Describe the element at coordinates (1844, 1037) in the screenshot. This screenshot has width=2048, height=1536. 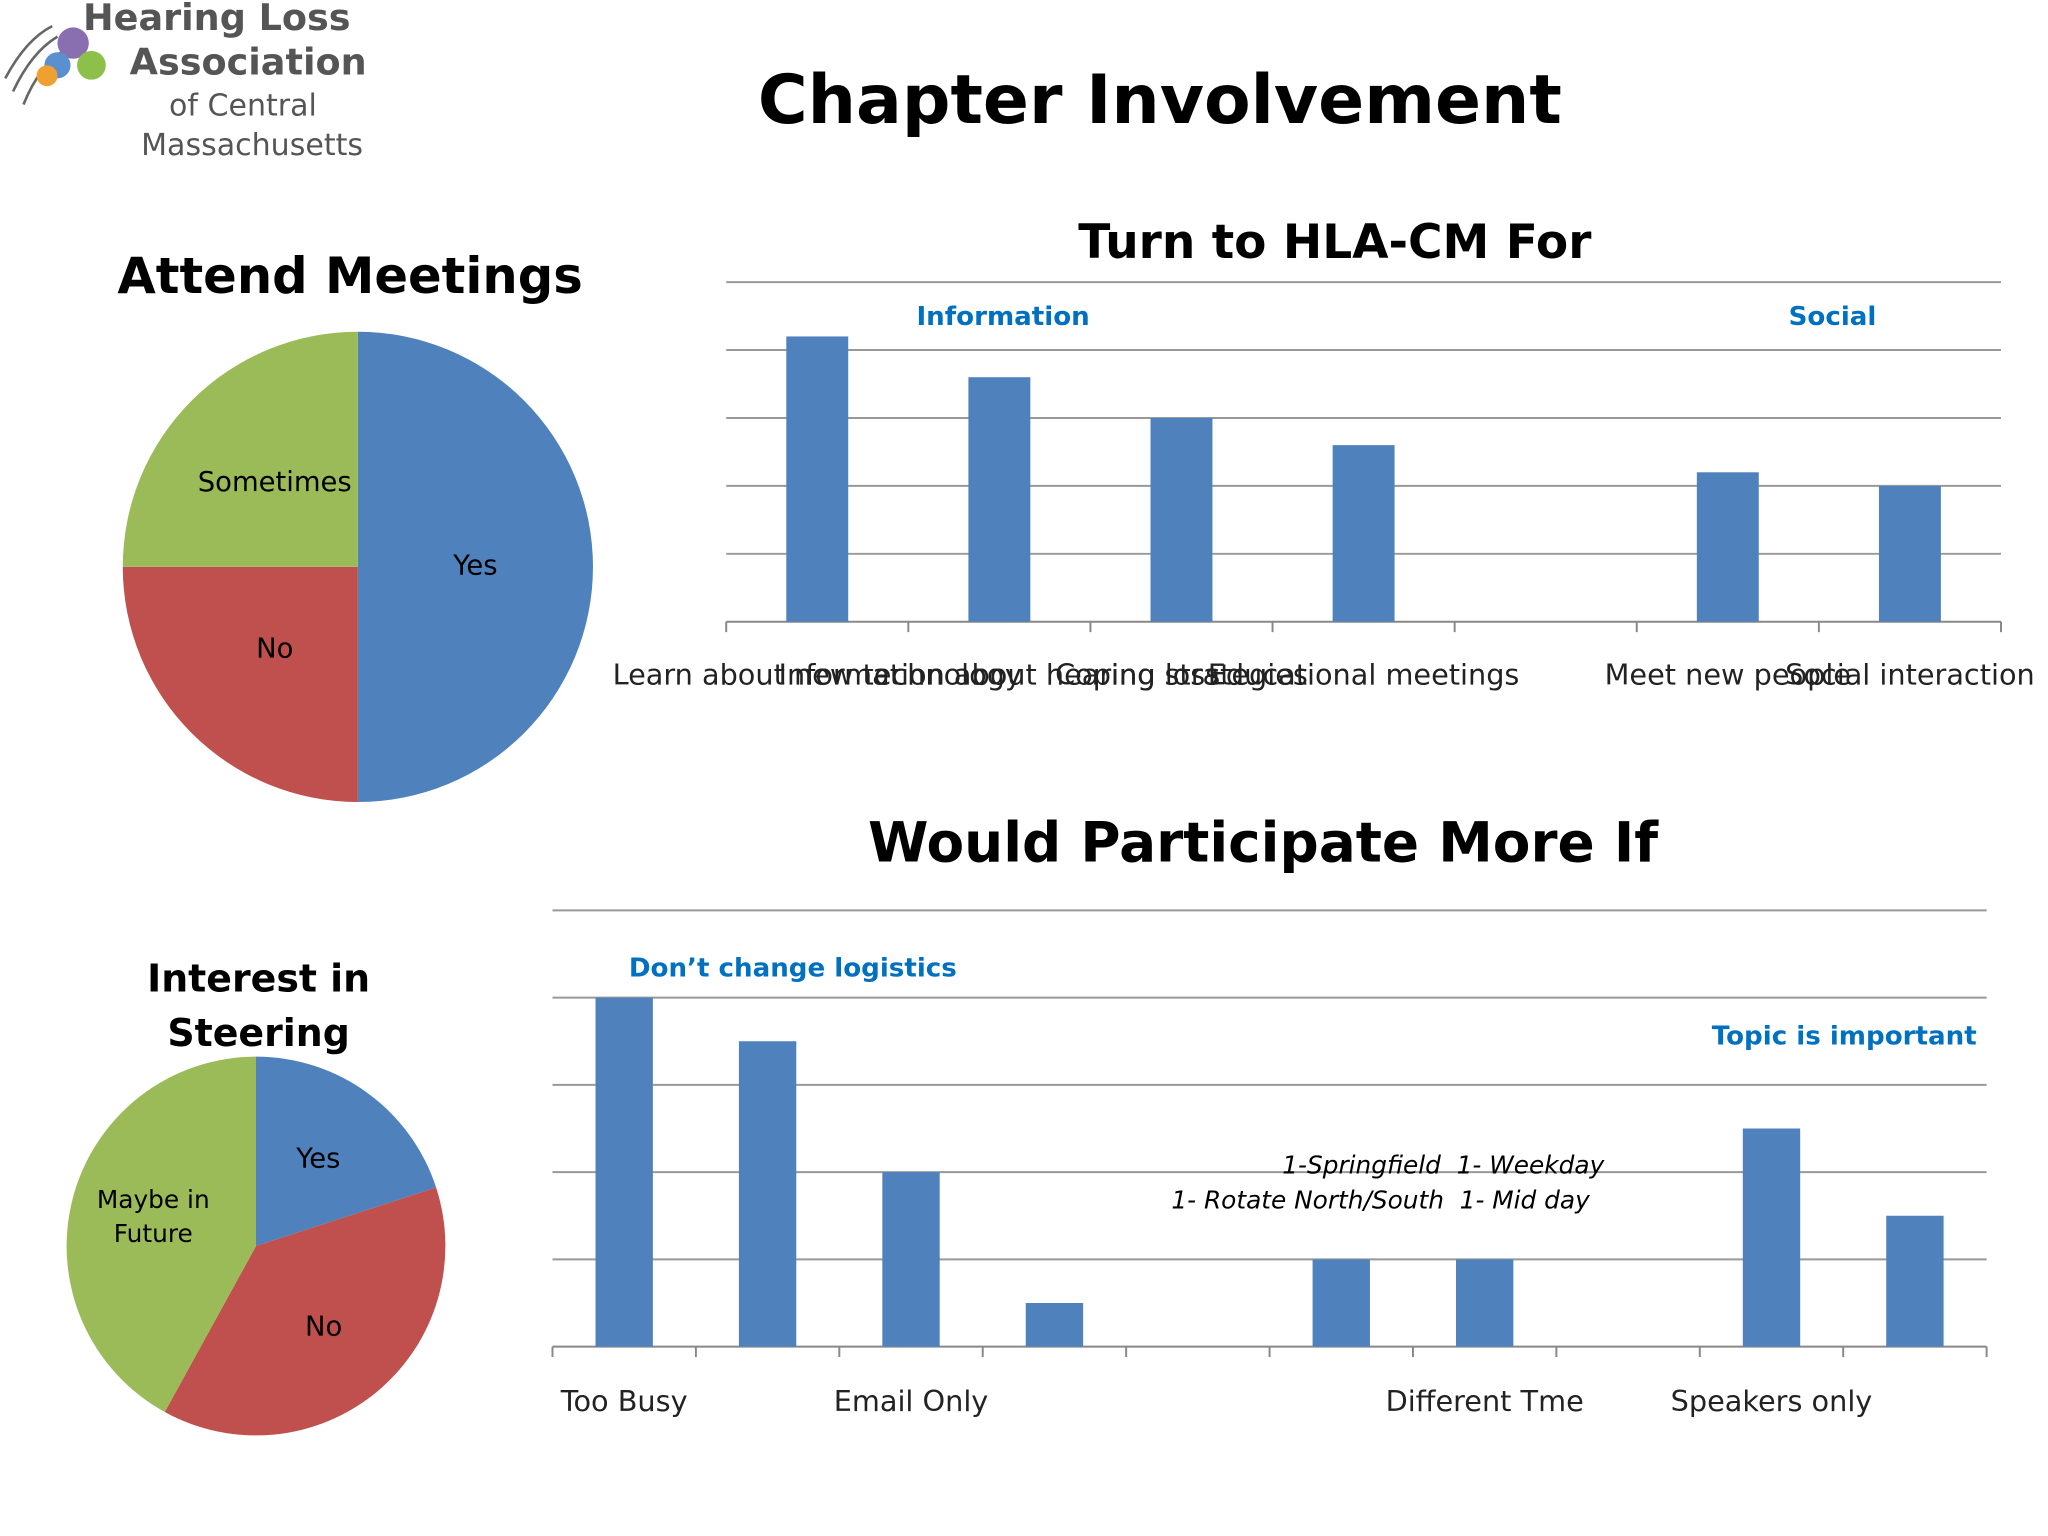
I see `annotation: Topic is important` at that location.